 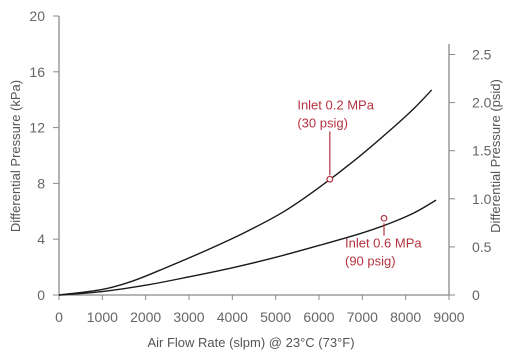 What do you see at coordinates (362, 317) in the screenshot?
I see `x-tick-label: 7000` at bounding box center [362, 317].